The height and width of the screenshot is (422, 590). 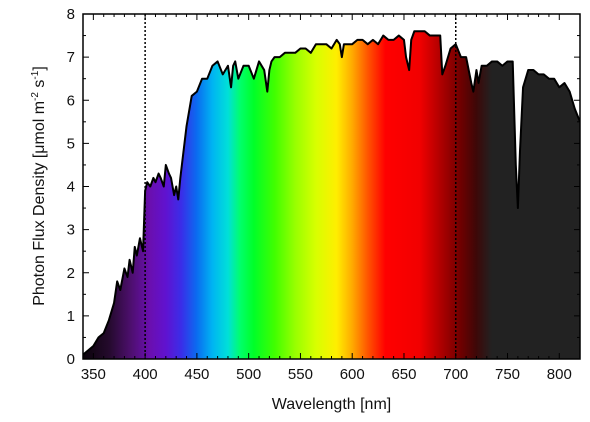 I want to click on y-tick-label: 6, so click(x=71, y=100).